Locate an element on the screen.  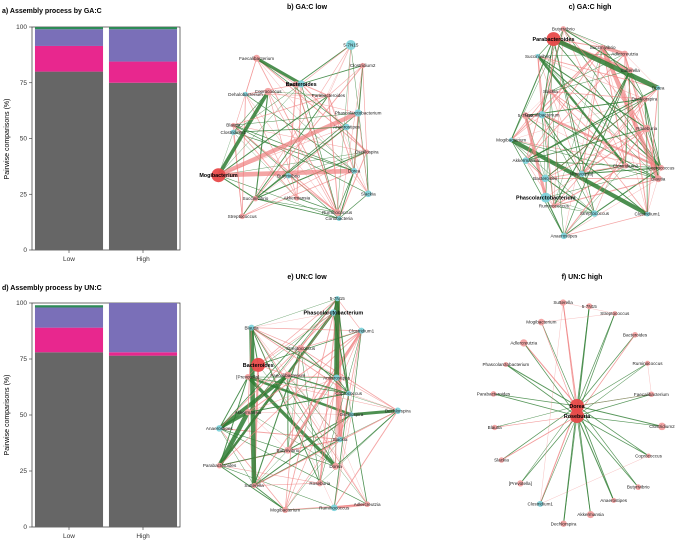
node-label: Faecalibacterium is located at coordinates (651, 394).